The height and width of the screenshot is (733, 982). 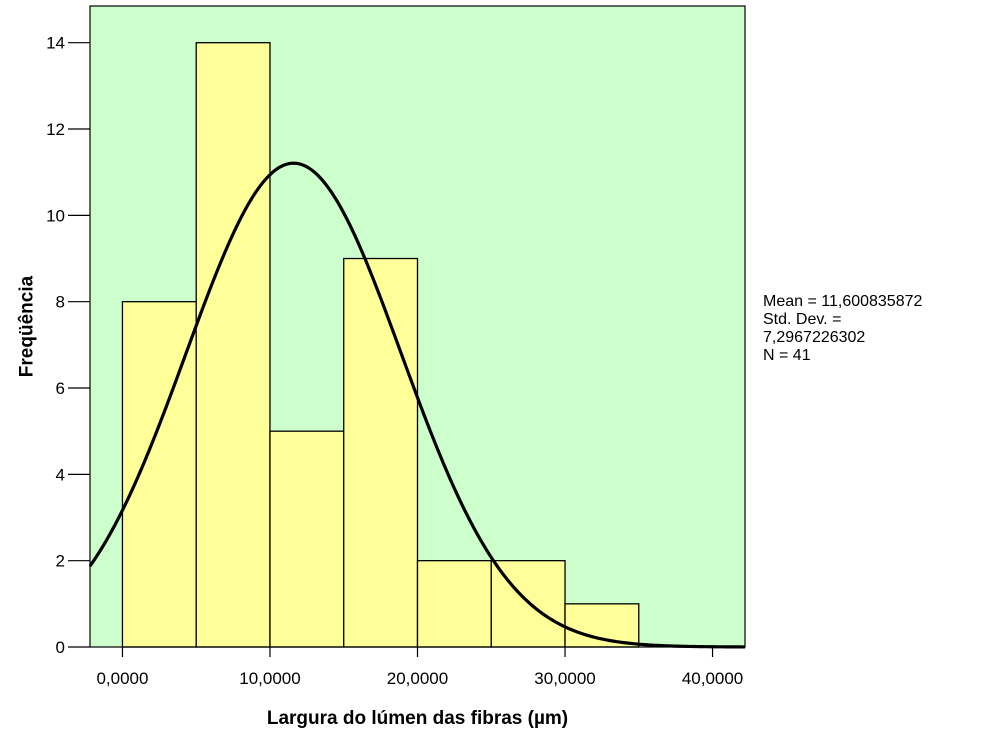 What do you see at coordinates (27, 326) in the screenshot?
I see `y-axis-title: Freqüência` at bounding box center [27, 326].